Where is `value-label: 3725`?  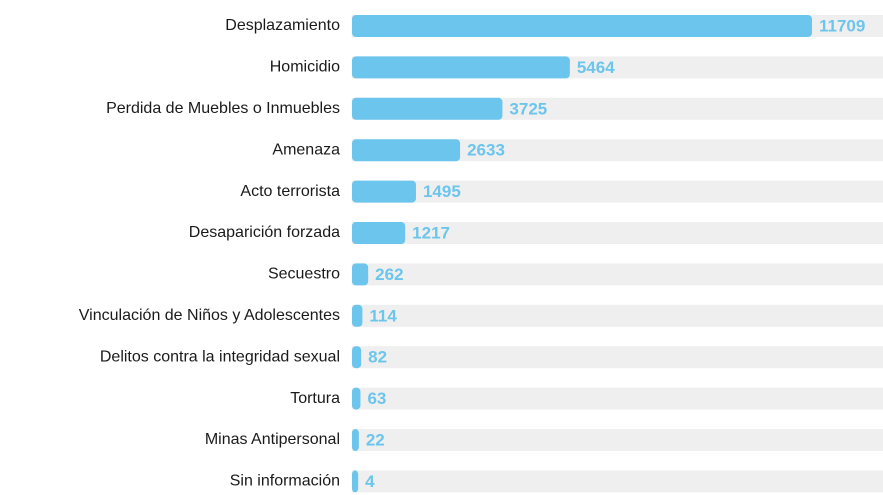
value-label: 3725 is located at coordinates (528, 108).